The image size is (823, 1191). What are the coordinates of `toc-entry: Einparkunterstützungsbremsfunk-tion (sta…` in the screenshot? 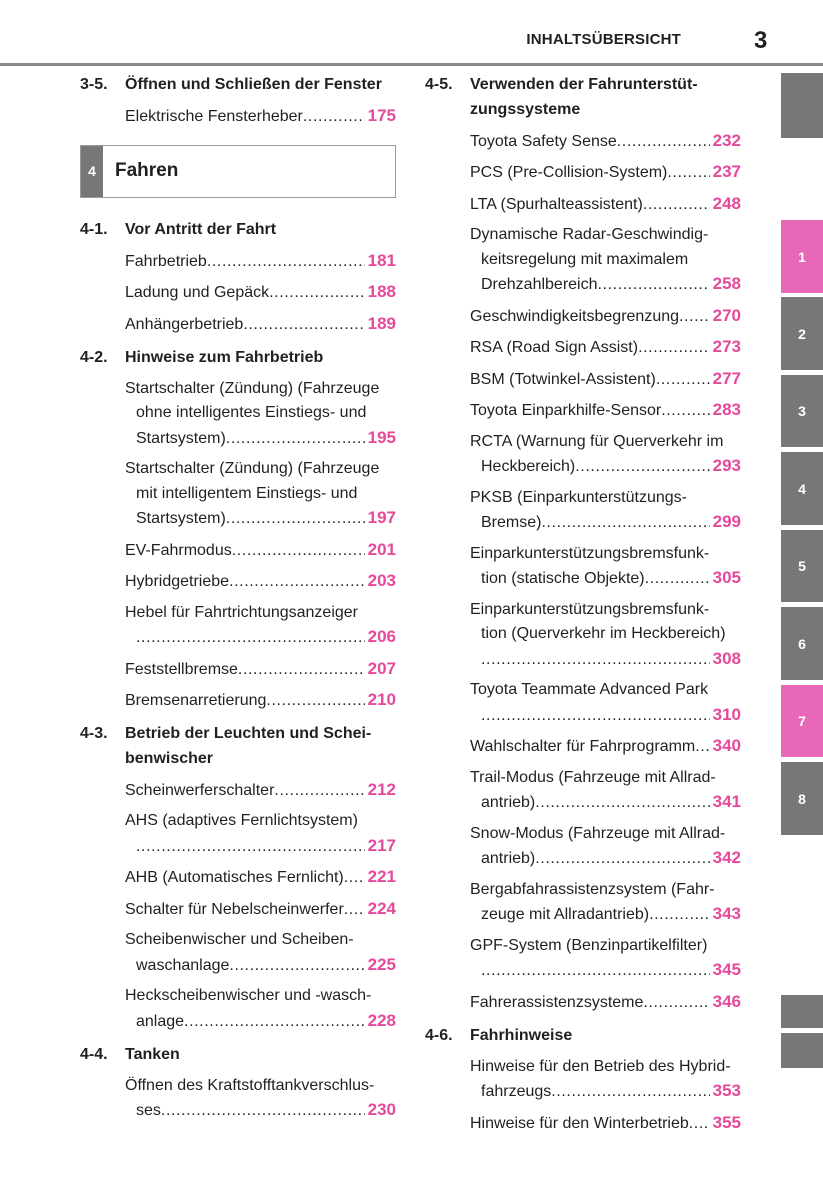 It's located at (605, 567).